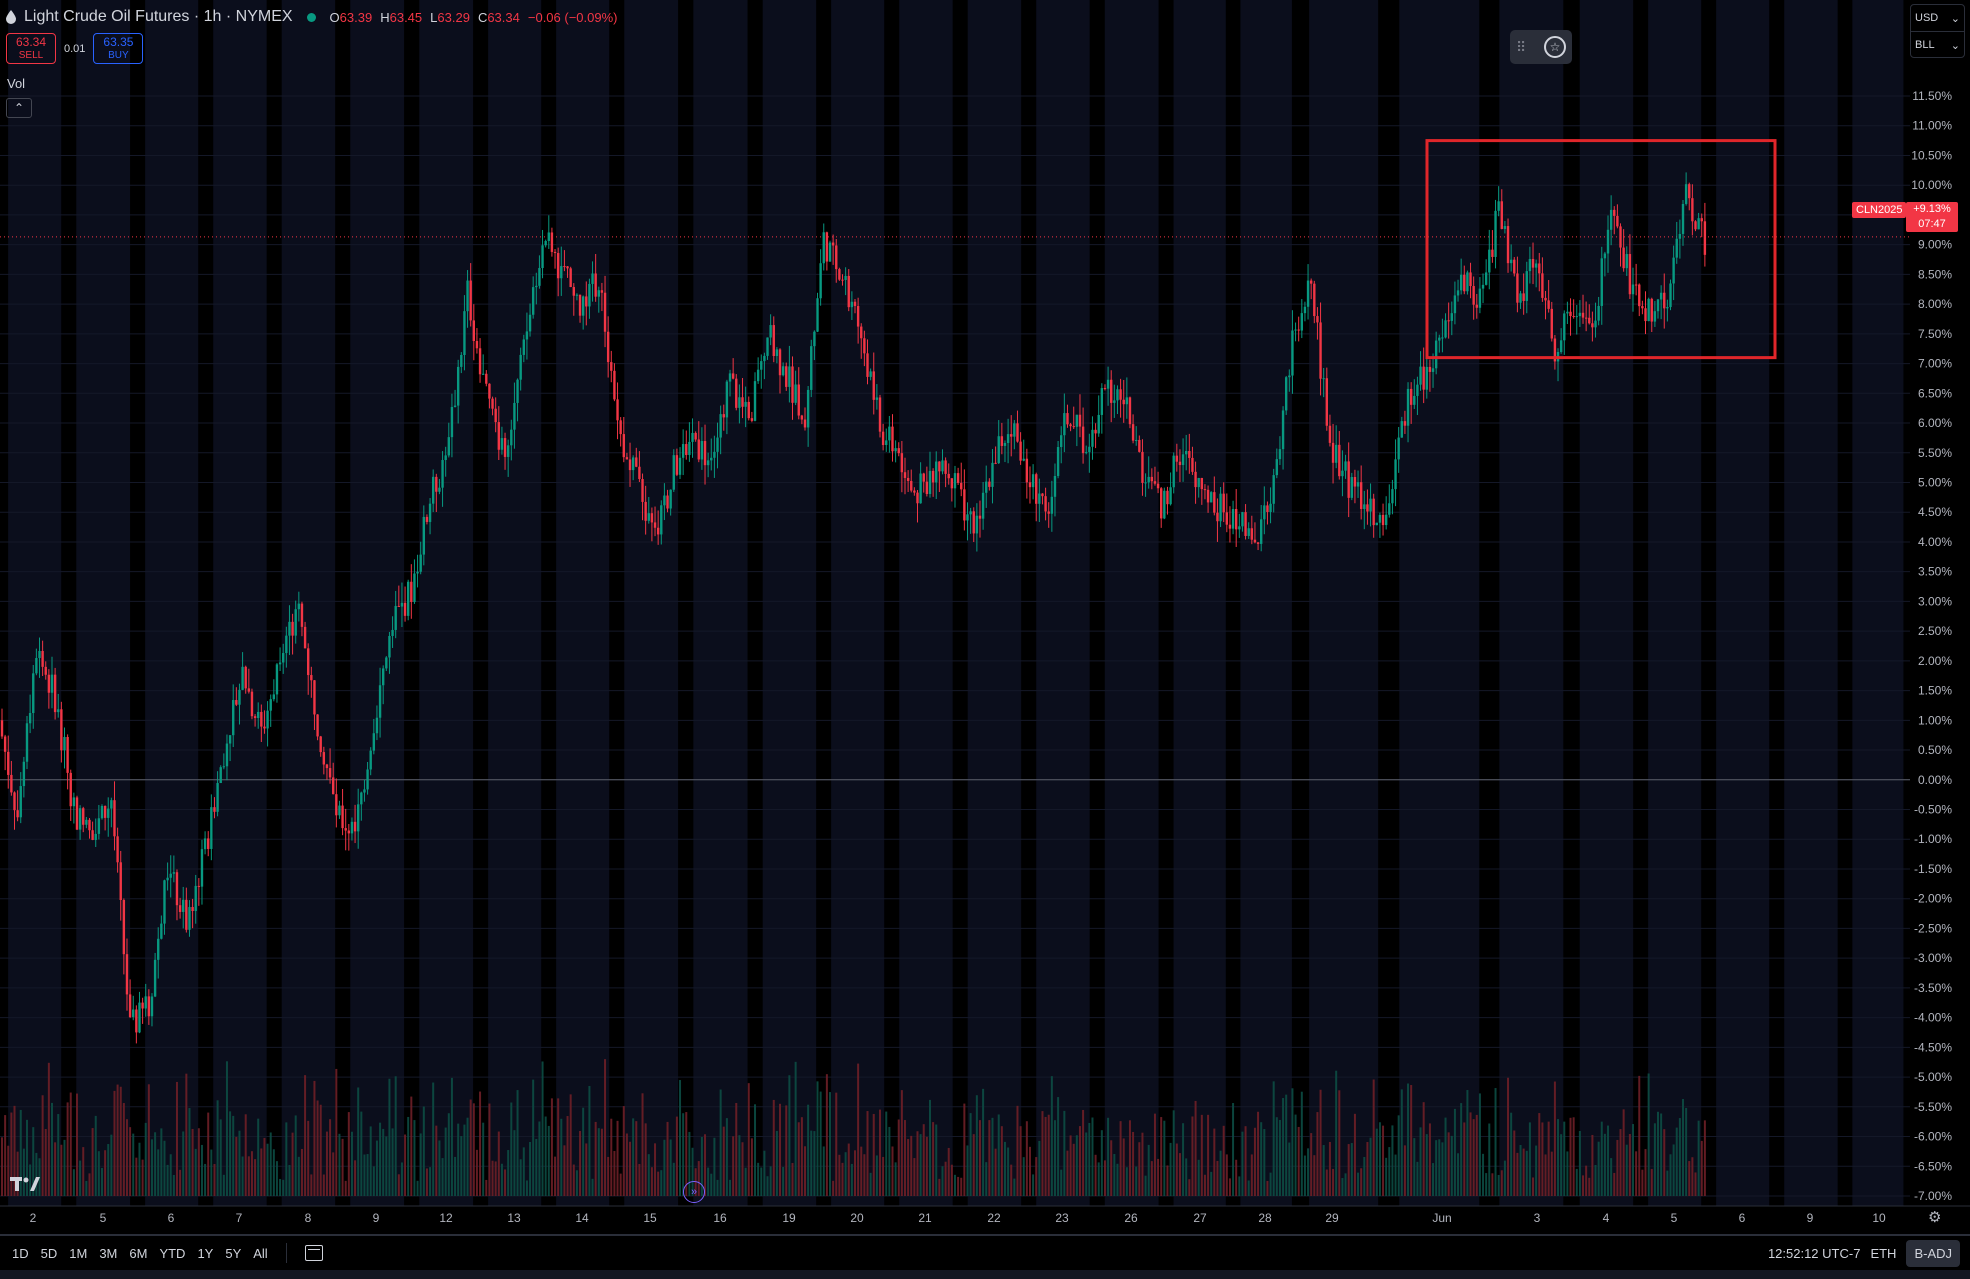  Describe the element at coordinates (1937, 18) in the screenshot. I see `currency-select: USD ⌄` at that location.